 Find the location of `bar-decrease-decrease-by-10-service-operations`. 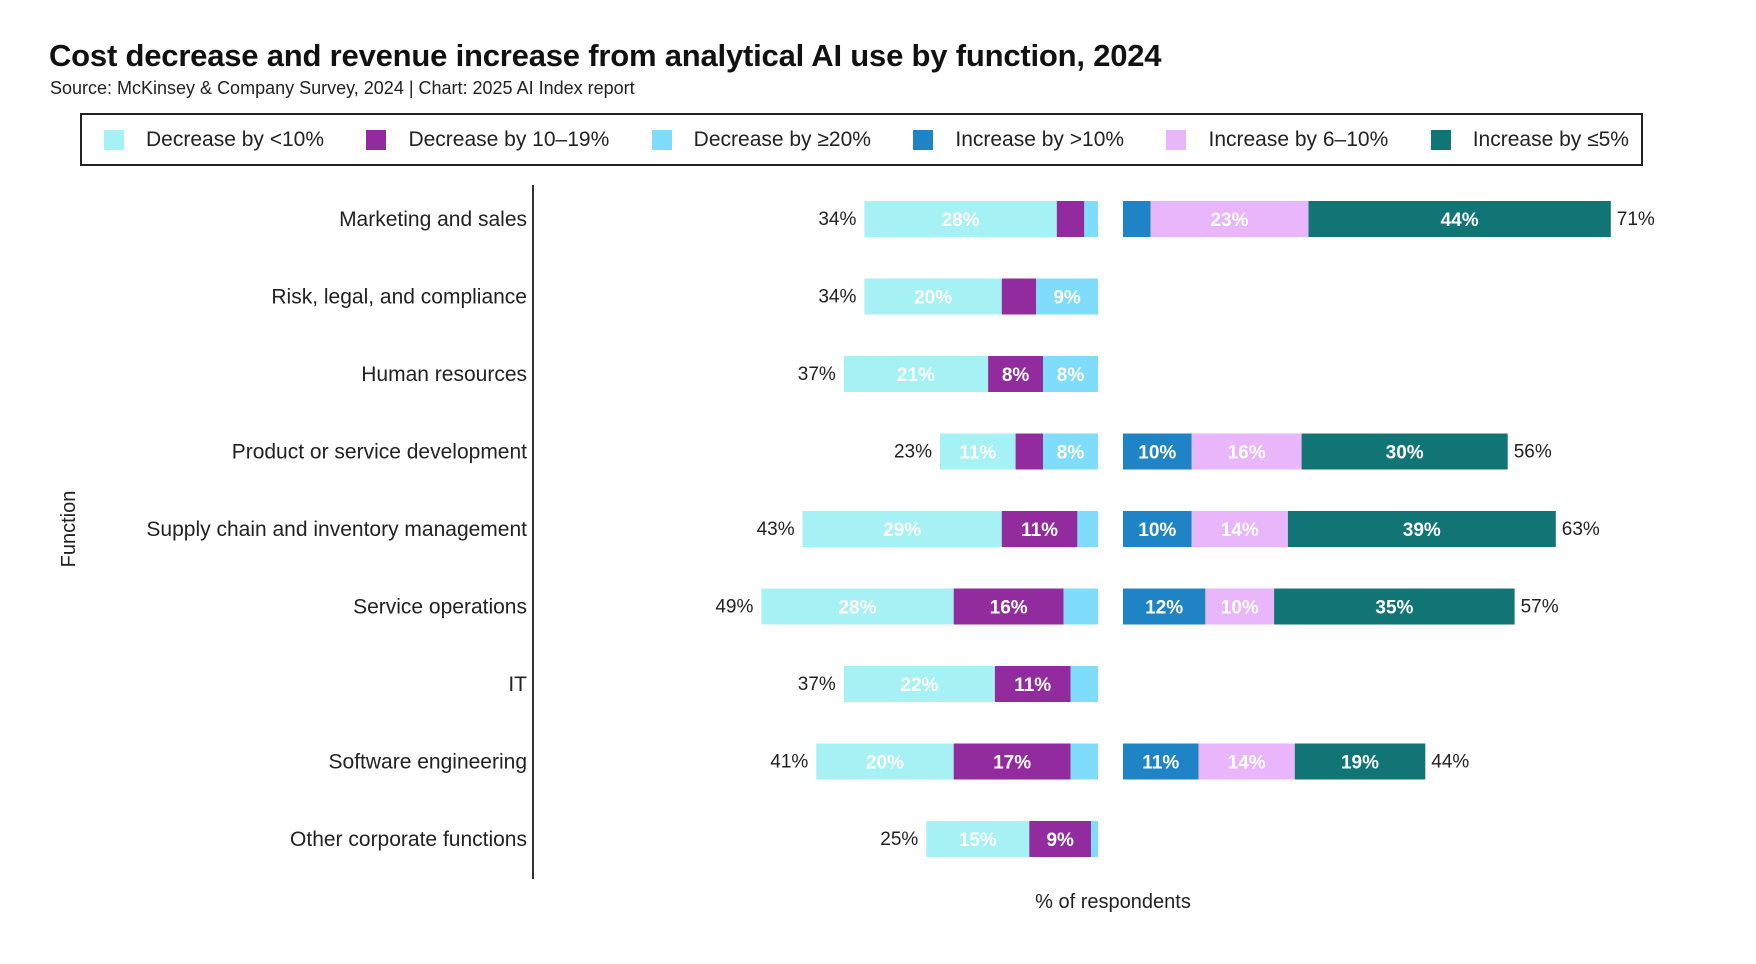

bar-decrease-decrease-by-10-service-operations is located at coordinates (857, 606).